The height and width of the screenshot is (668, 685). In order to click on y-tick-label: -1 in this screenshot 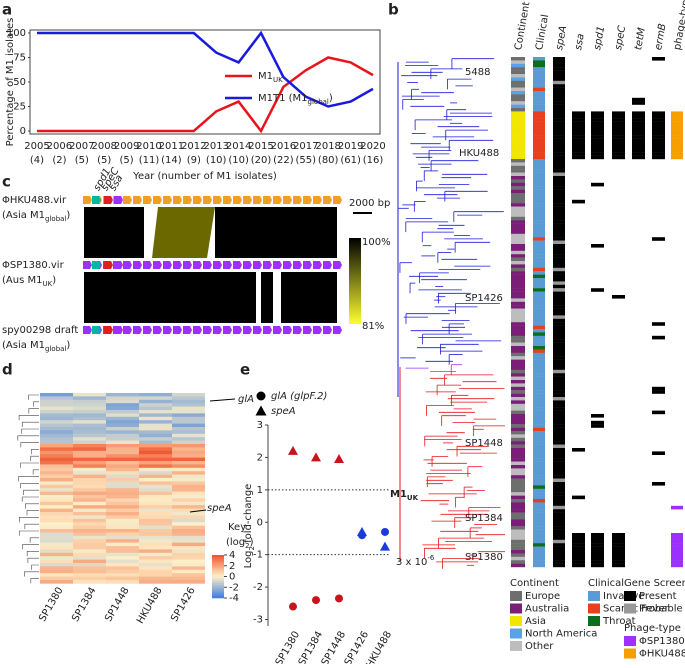, I will do `click(258, 555)`.